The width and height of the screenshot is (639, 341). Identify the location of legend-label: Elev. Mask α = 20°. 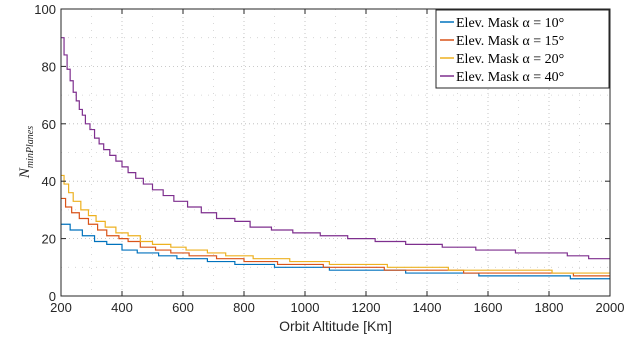
(510, 59).